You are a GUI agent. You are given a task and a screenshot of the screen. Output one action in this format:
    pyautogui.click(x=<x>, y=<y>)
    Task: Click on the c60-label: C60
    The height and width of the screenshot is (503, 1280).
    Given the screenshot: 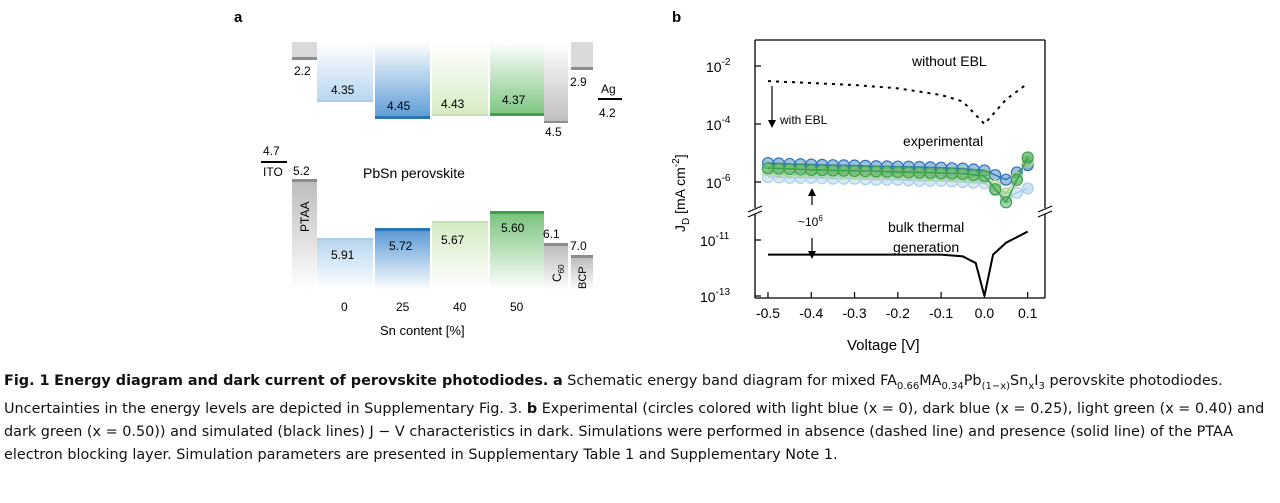 What is the action you would take?
    pyautogui.click(x=558, y=273)
    